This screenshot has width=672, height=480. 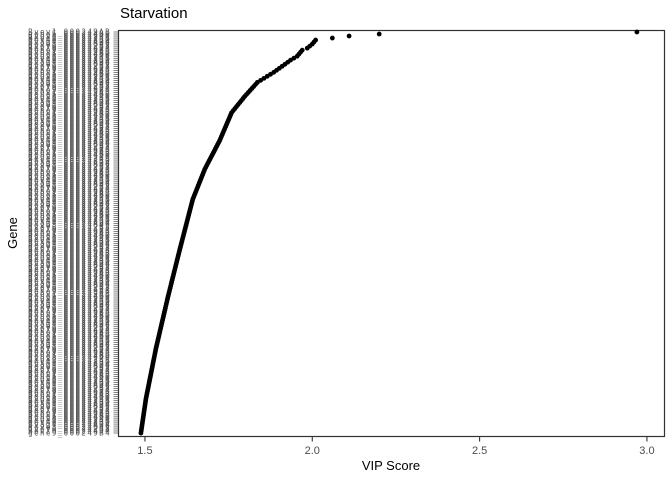 What do you see at coordinates (391, 465) in the screenshot?
I see `x-axis-title: VIP Score` at bounding box center [391, 465].